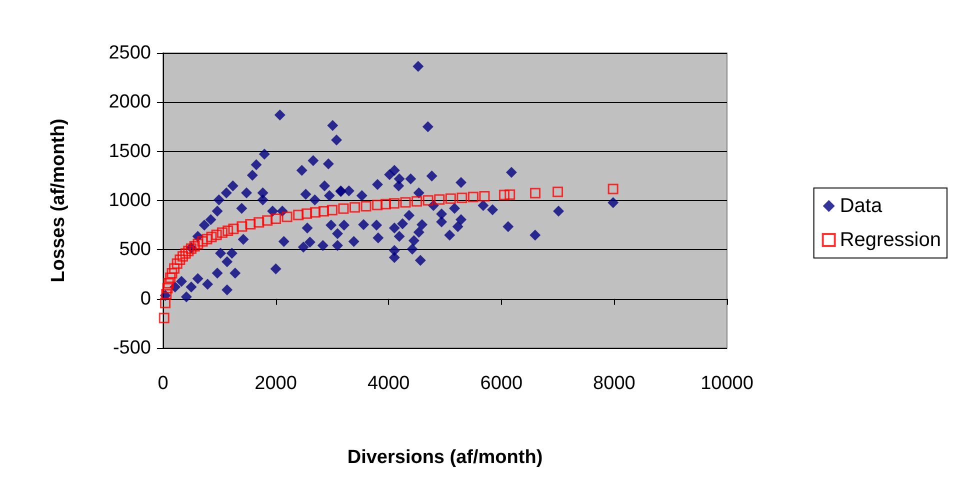 The width and height of the screenshot is (960, 480). I want to click on y-tick-label: 1500, so click(129, 151).